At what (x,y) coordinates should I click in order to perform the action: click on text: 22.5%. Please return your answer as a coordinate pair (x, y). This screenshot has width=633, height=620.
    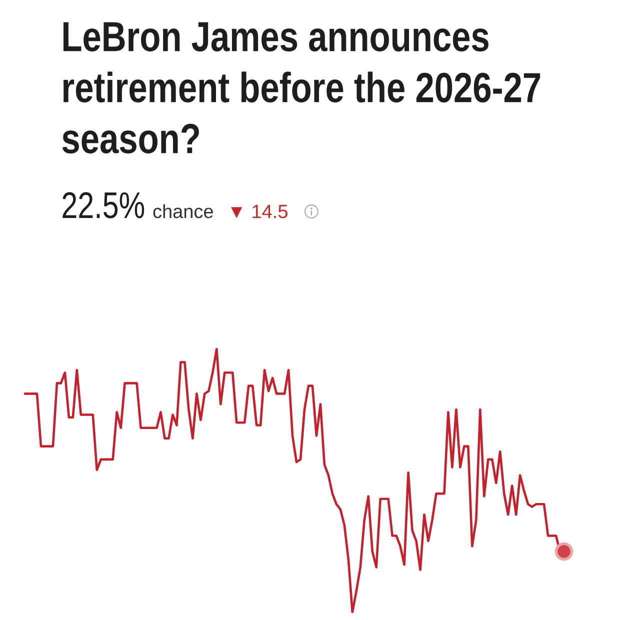
    Looking at the image, I should click on (103, 205).